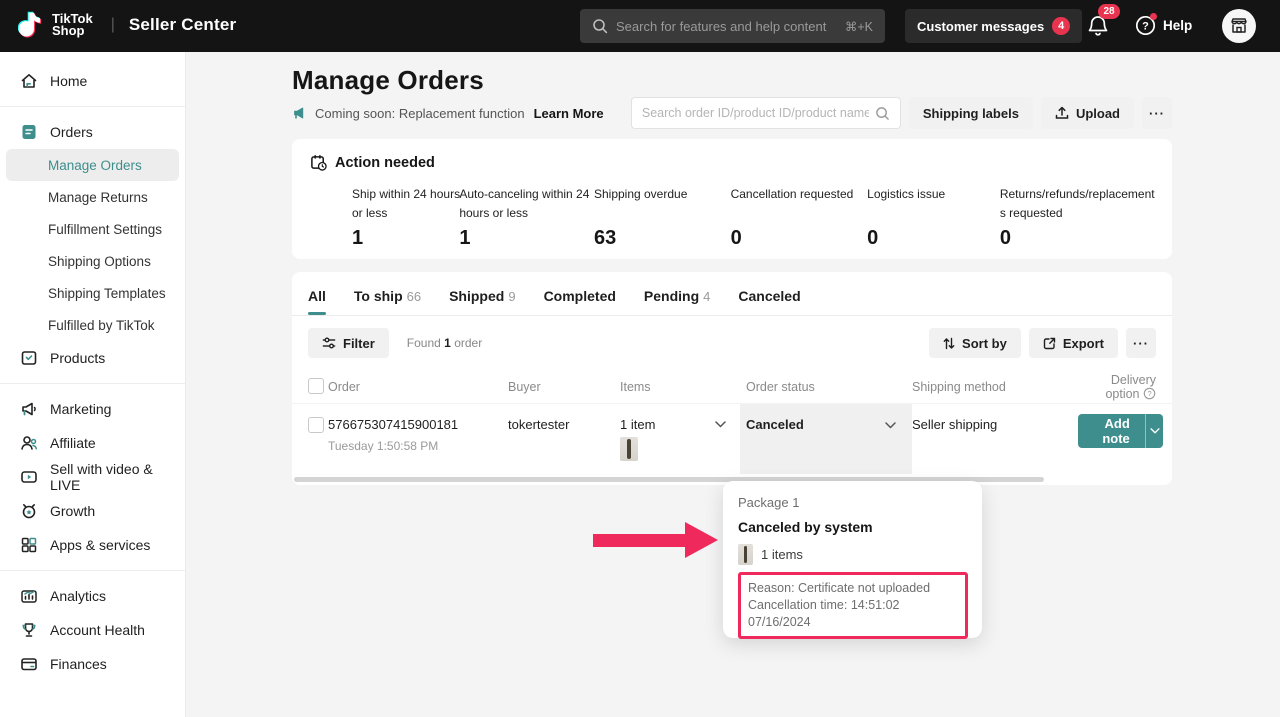  Describe the element at coordinates (970, 113) in the screenshot. I see `shipping-labels-button: Shipping labels` at that location.